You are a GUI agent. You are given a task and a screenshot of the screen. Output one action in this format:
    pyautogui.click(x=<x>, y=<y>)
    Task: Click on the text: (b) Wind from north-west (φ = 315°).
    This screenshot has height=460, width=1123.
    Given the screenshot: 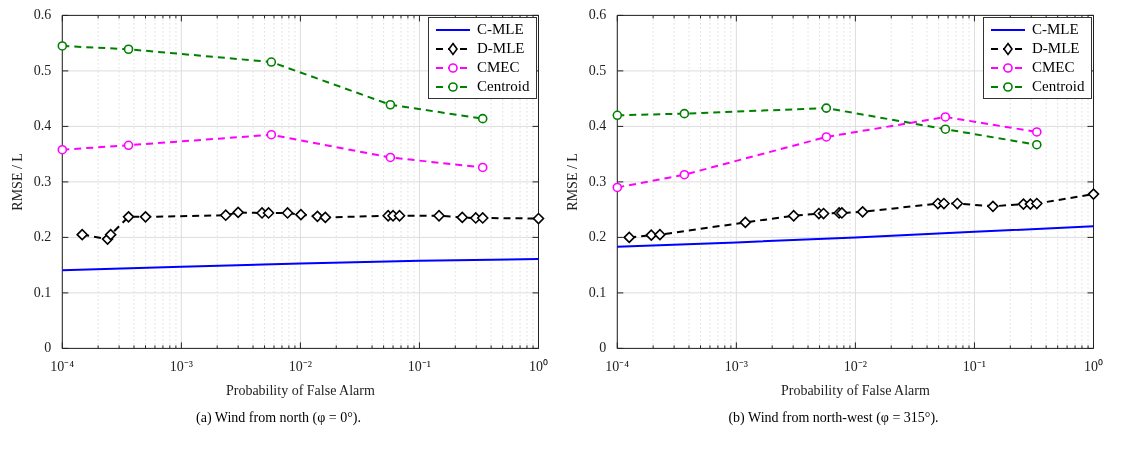 What is the action you would take?
    pyautogui.click(x=833, y=418)
    